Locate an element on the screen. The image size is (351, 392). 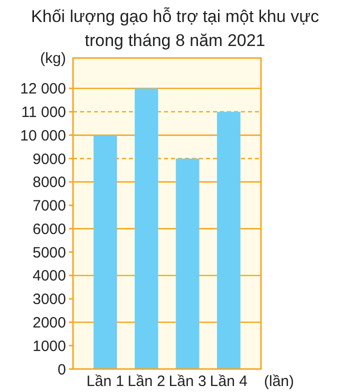
x-tick-label: Lần 2 is located at coordinates (147, 381).